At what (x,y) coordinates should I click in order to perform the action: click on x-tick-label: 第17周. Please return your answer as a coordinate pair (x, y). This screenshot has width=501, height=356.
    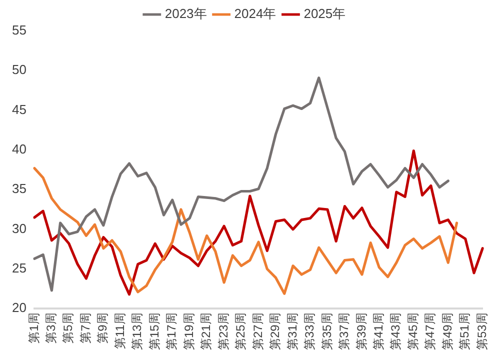
    Looking at the image, I should click on (171, 331).